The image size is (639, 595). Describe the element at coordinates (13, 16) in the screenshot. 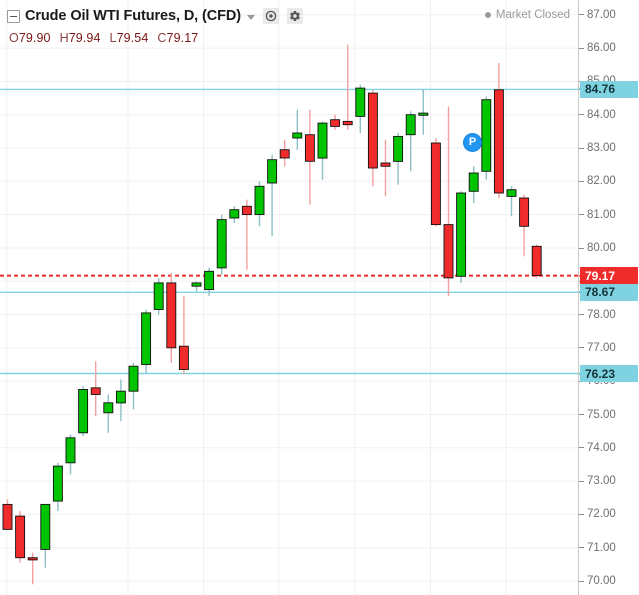

I see `minus-box-icon` at that location.